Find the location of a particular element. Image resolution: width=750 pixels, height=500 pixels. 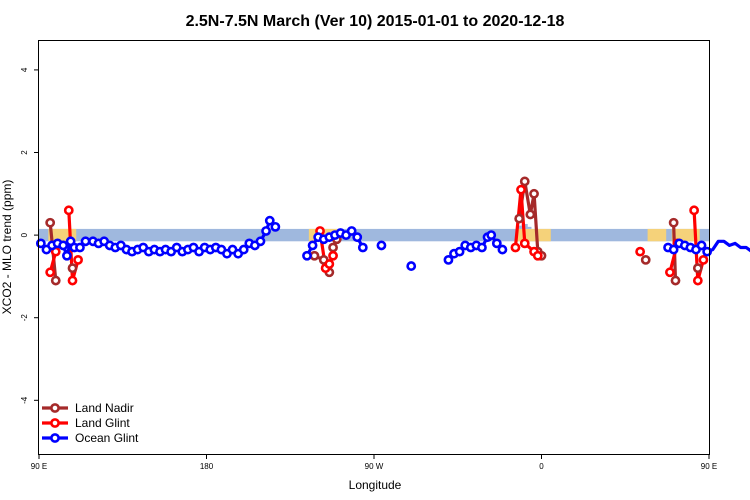

x-axis-ticks: 90 E 180 90 W 0 90 E is located at coordinates (374, 462).